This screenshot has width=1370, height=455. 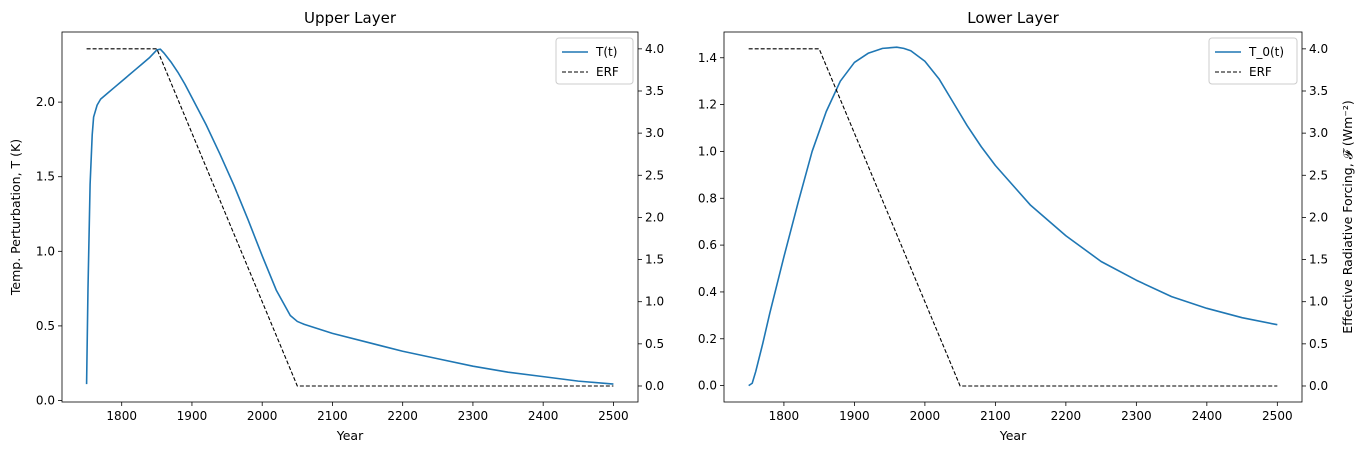 What do you see at coordinates (1253, 61) in the screenshot?
I see `legend: T_0(t) ERF` at bounding box center [1253, 61].